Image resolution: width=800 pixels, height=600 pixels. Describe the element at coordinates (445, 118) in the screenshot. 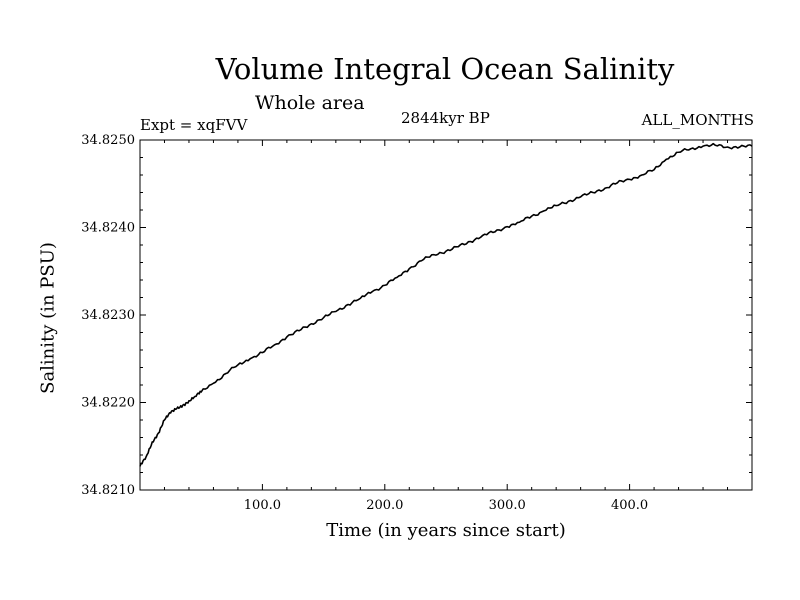

I see `period-label: 2844kyr BP` at that location.